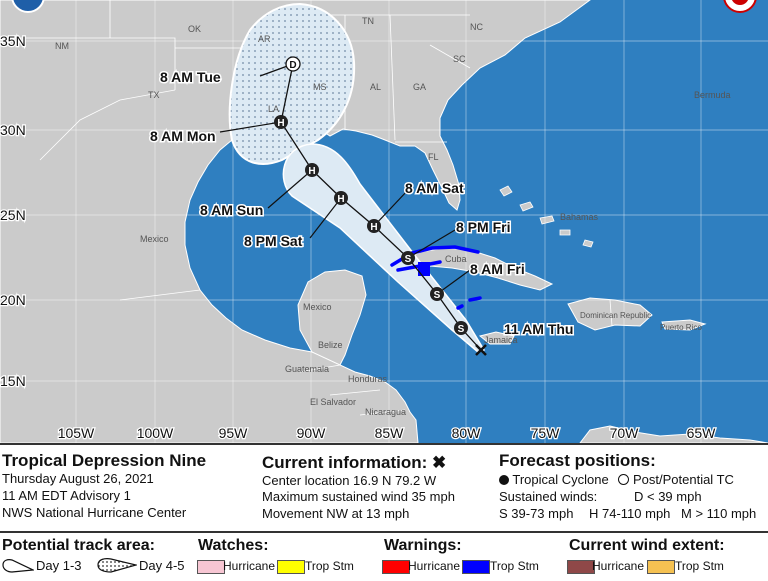 The image size is (768, 581). I want to click on forecast-point-0: S, so click(461, 328).